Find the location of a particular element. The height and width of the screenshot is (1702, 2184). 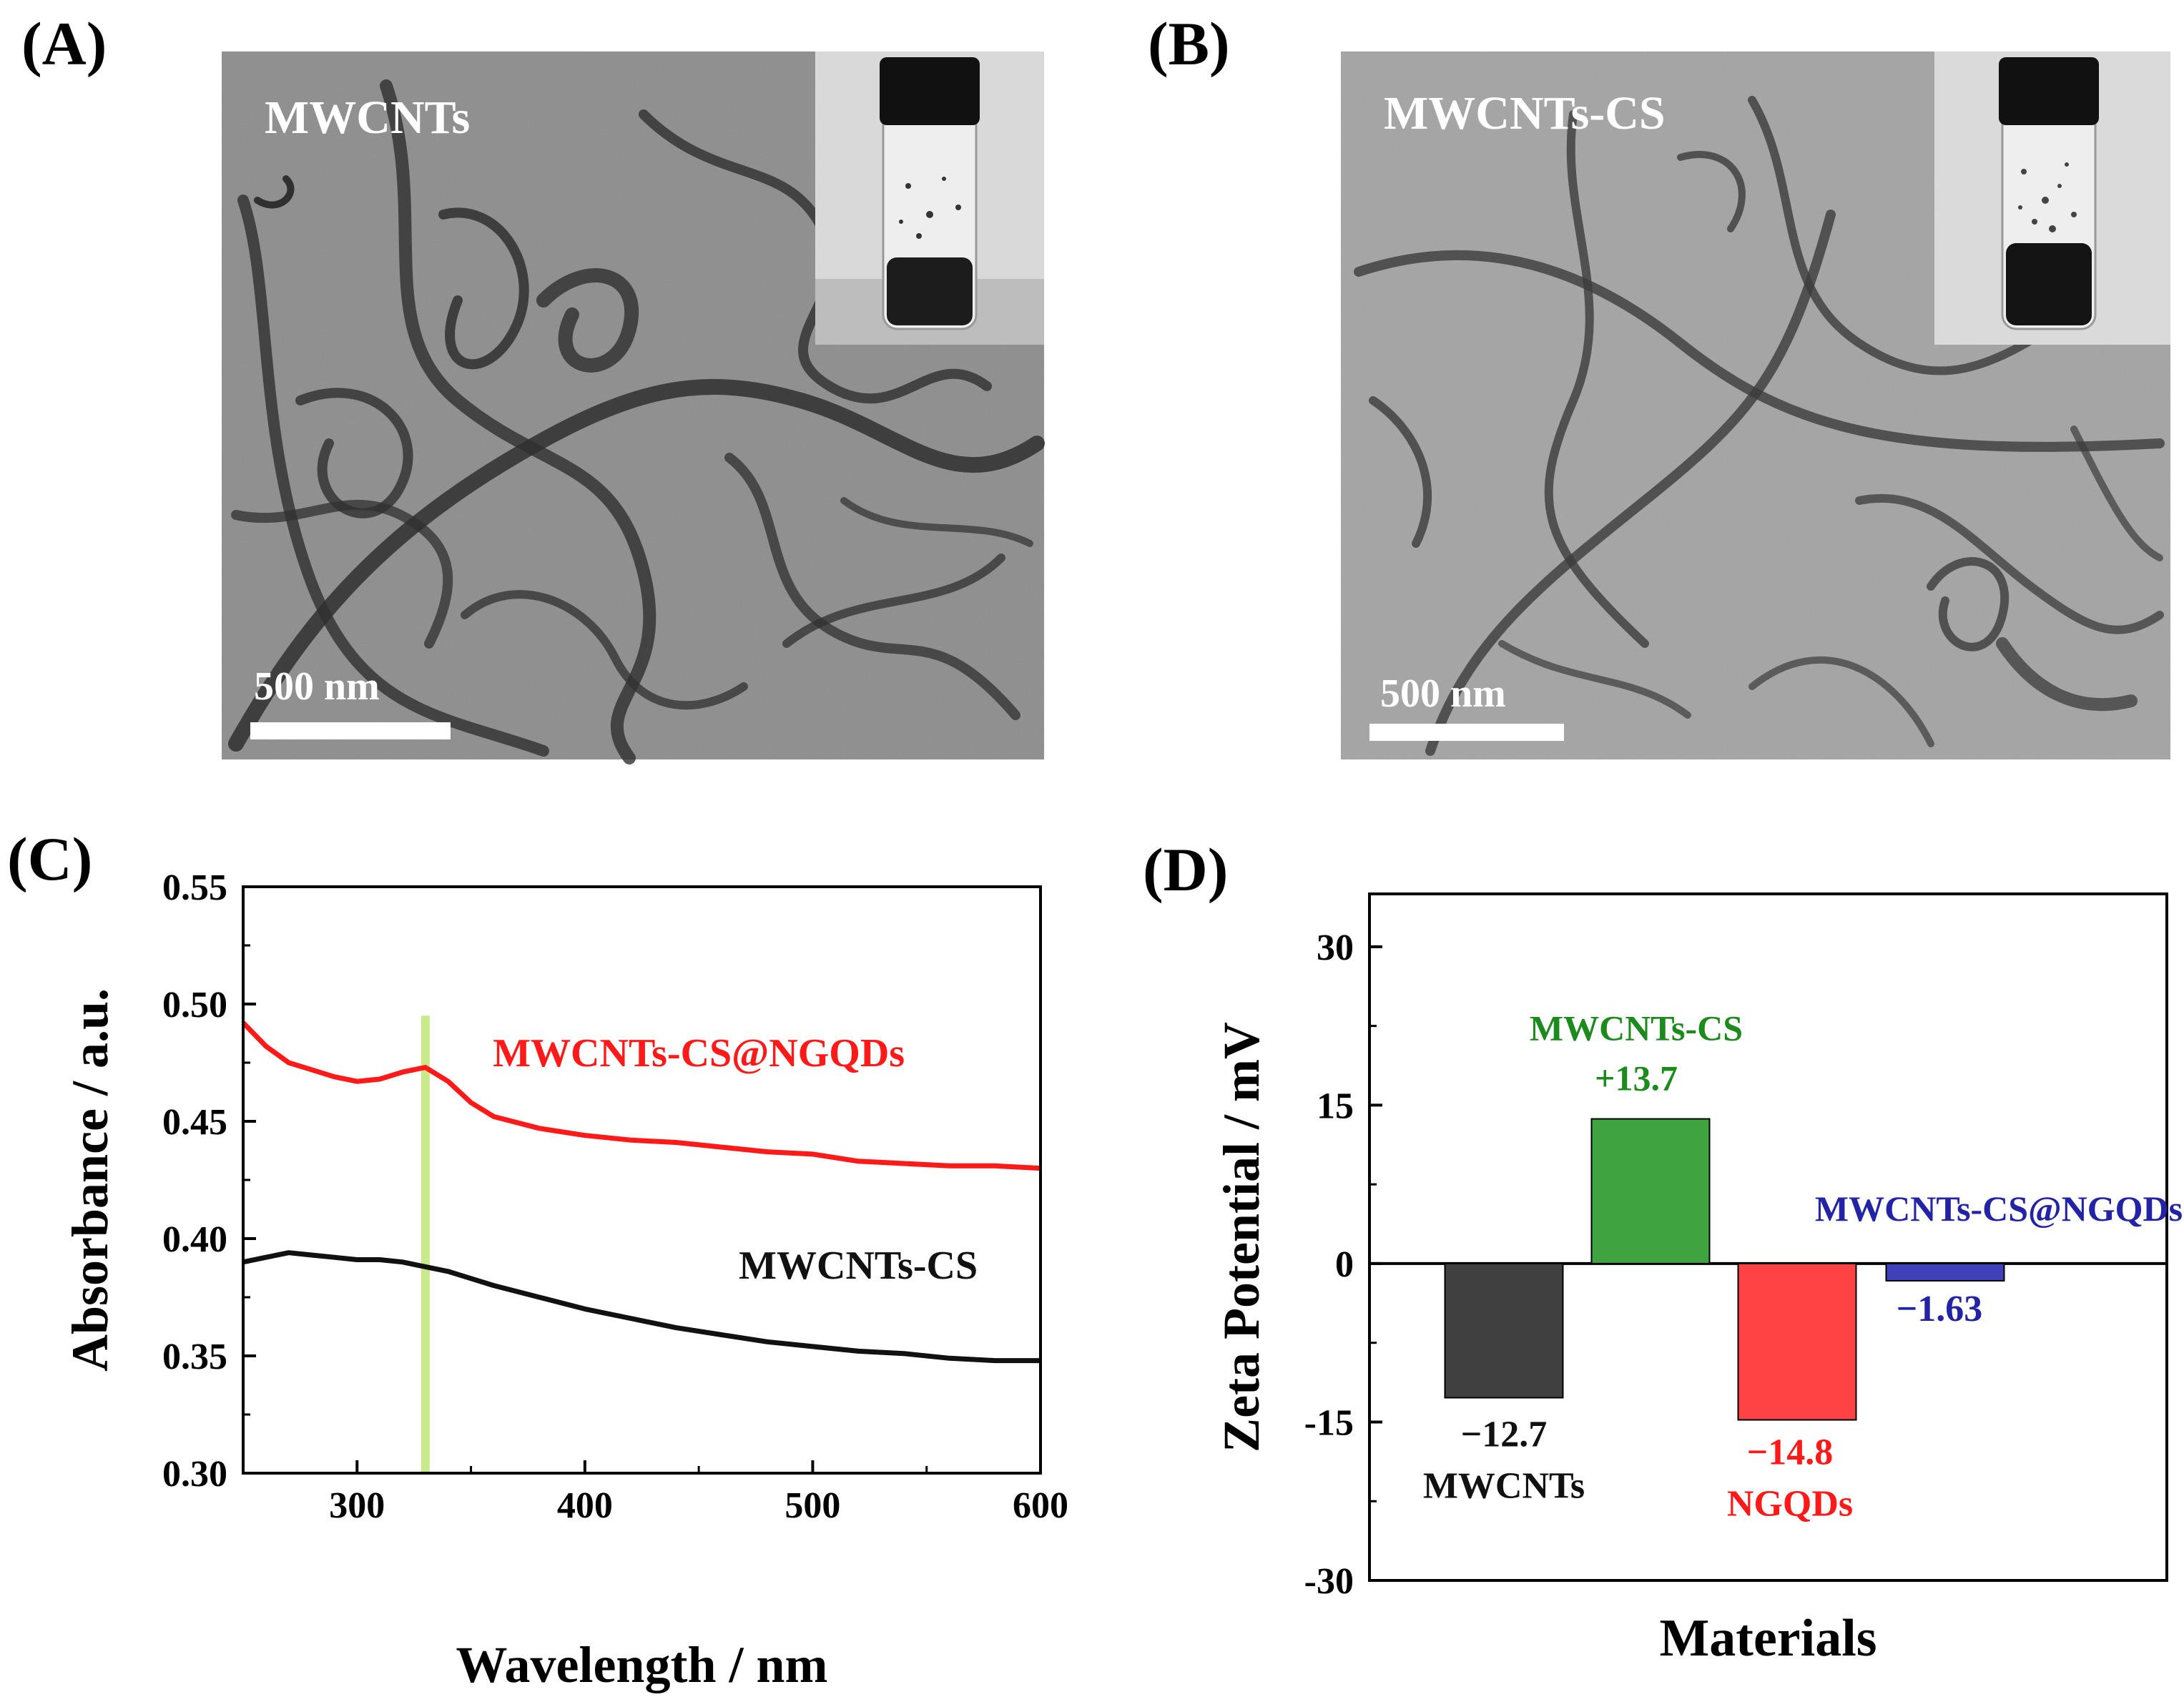

image-title-a: MWCNTs is located at coordinates (367, 118).